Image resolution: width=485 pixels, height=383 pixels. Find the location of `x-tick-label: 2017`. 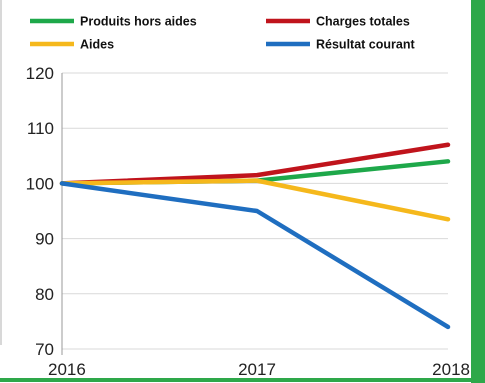

x-tick-label: 2017 is located at coordinates (257, 369).